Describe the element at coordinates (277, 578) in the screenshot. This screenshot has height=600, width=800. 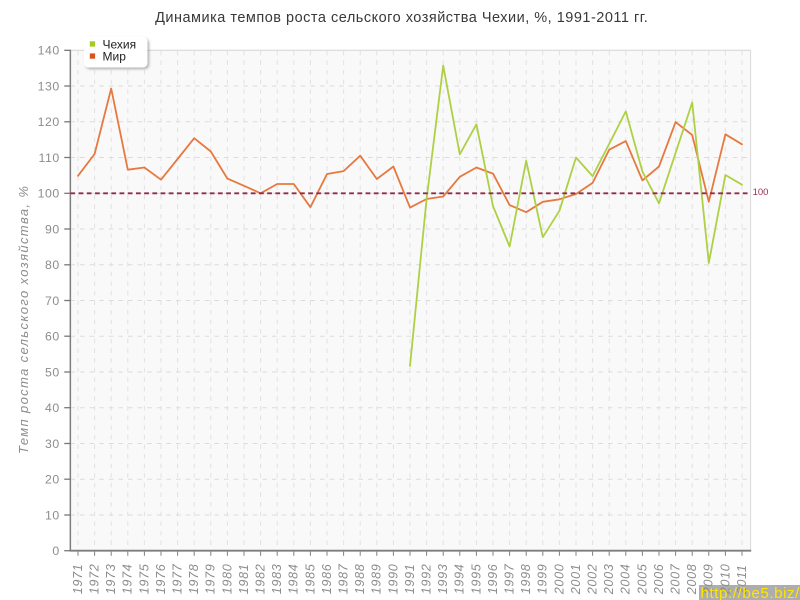
I see `svg-text: 1983` at that location.